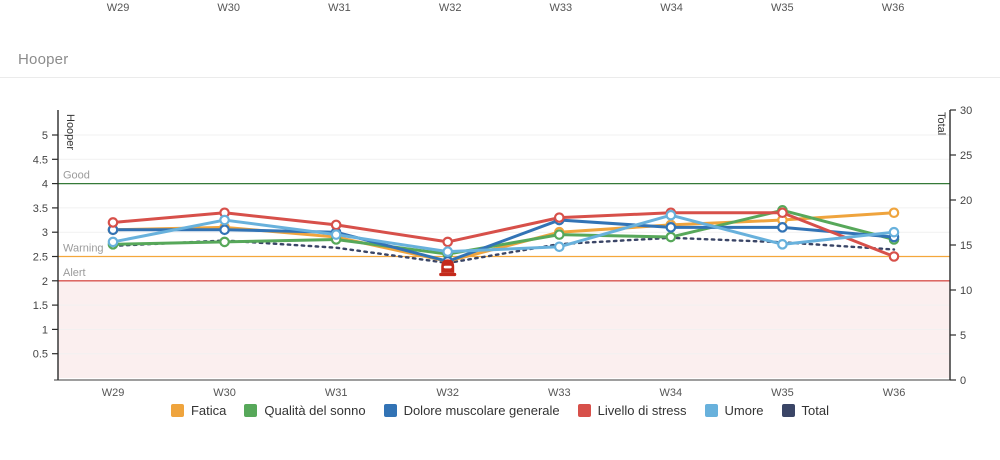  Describe the element at coordinates (559, 247) in the screenshot. I see `data-point-umore-w33` at that location.